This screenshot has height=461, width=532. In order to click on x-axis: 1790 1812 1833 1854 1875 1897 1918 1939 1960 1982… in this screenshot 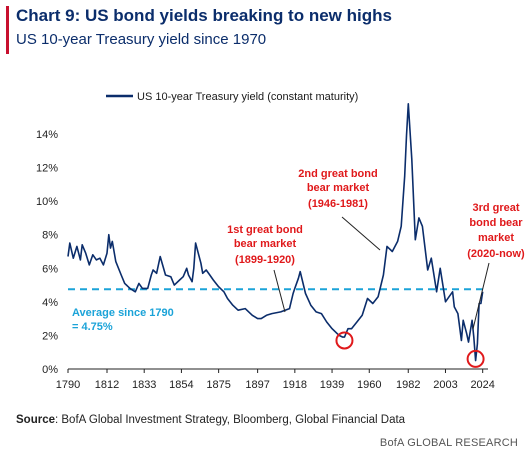, I will do `click(275, 379)`.